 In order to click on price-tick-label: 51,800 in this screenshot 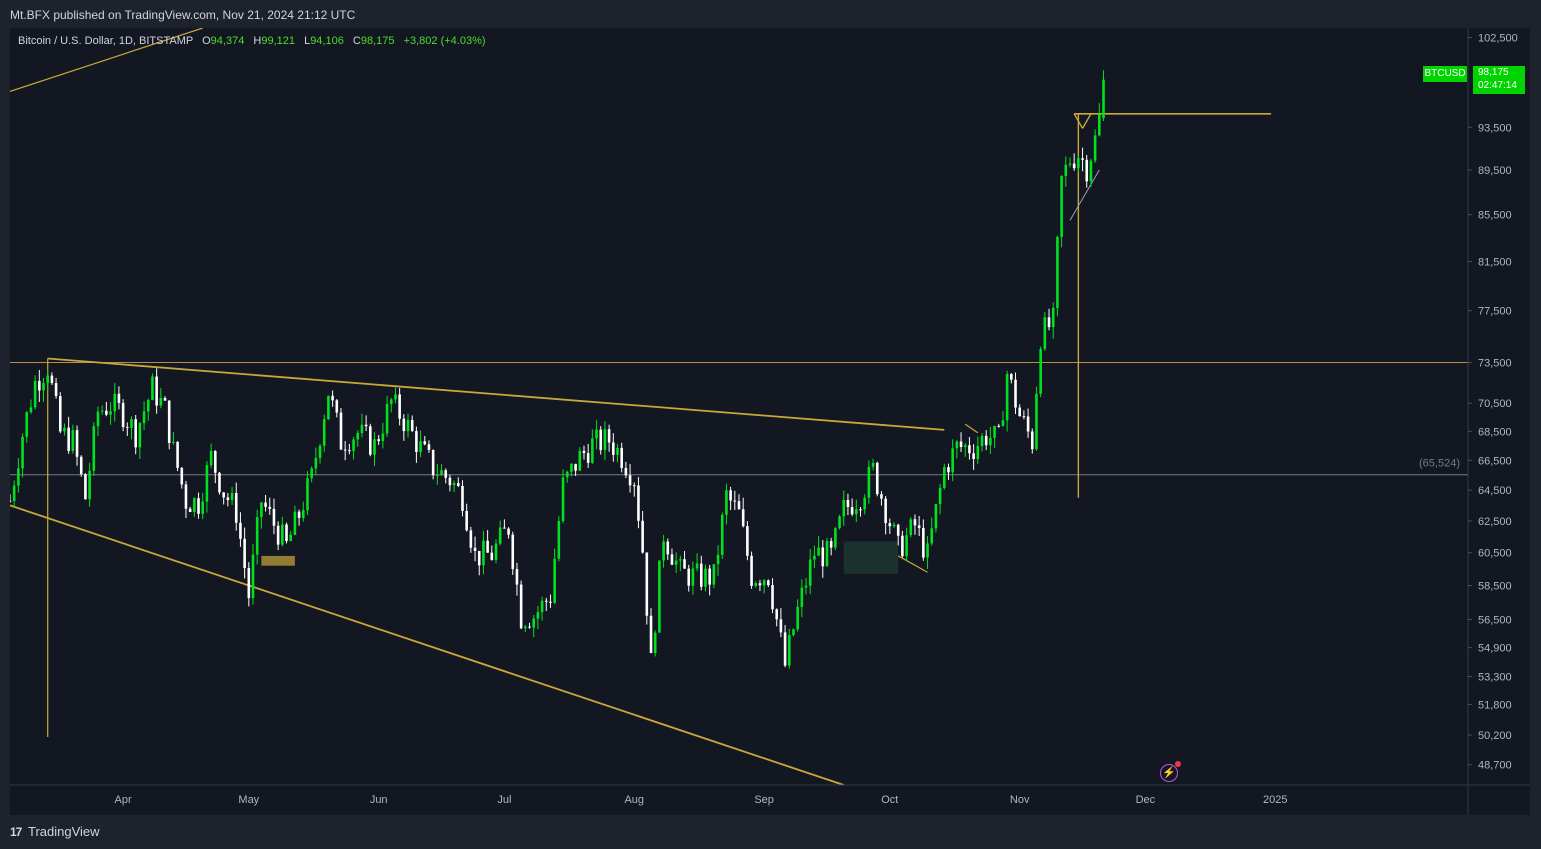, I will do `click(1495, 705)`.